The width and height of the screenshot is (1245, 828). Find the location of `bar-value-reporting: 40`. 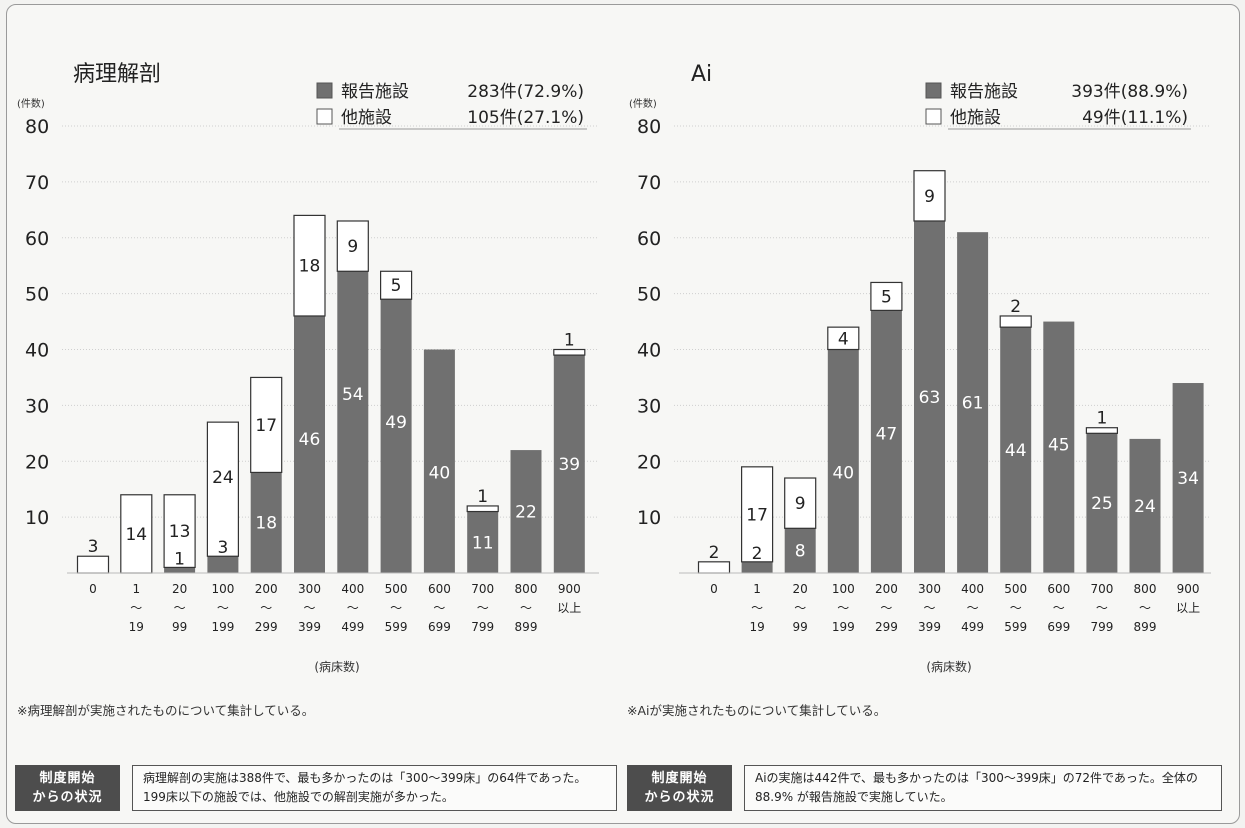

bar-value-reporting: 40 is located at coordinates (843, 473).